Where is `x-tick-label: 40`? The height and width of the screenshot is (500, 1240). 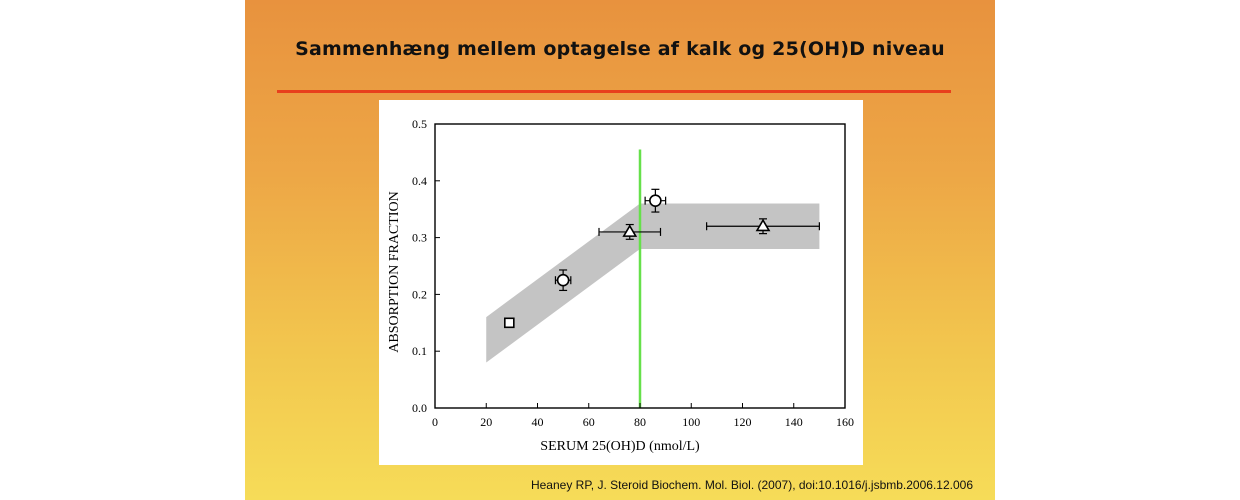 x-tick-label: 40 is located at coordinates (538, 422).